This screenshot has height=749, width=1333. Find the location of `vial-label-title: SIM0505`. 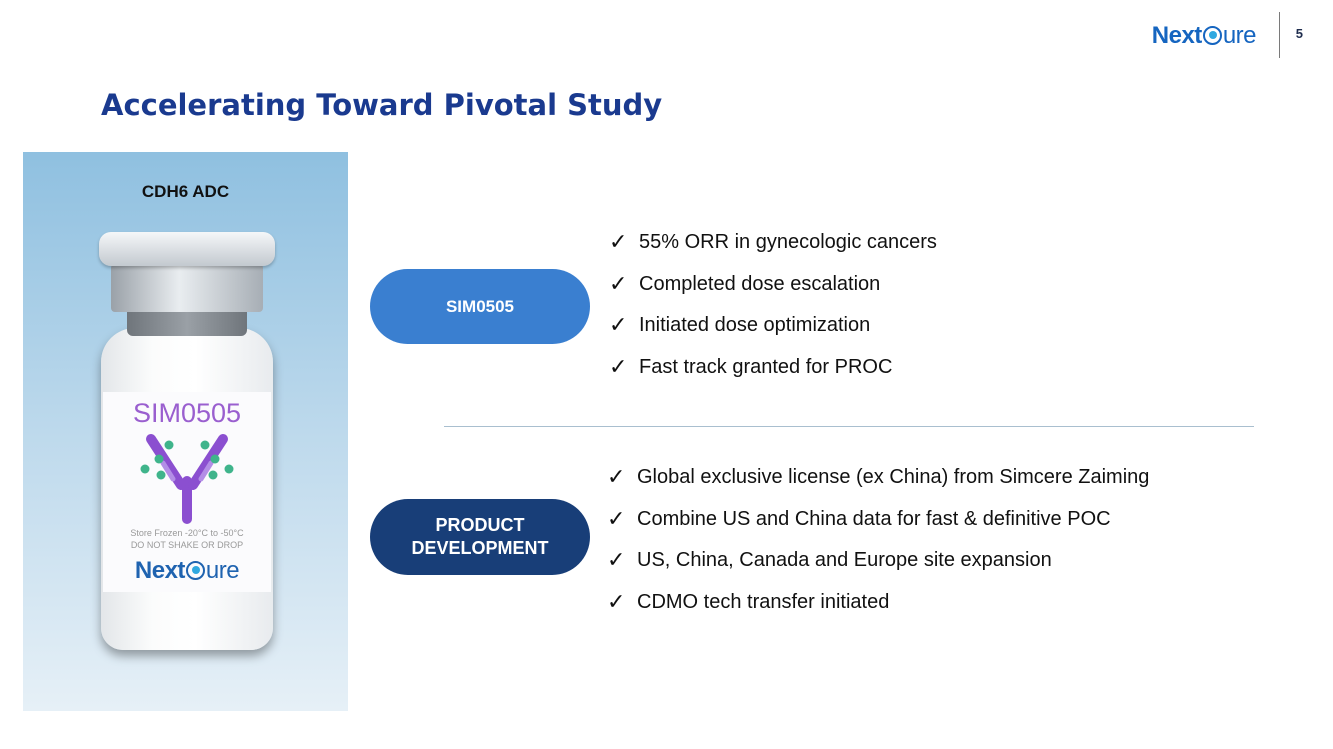

vial-label-title: SIM0505 is located at coordinates (187, 413).